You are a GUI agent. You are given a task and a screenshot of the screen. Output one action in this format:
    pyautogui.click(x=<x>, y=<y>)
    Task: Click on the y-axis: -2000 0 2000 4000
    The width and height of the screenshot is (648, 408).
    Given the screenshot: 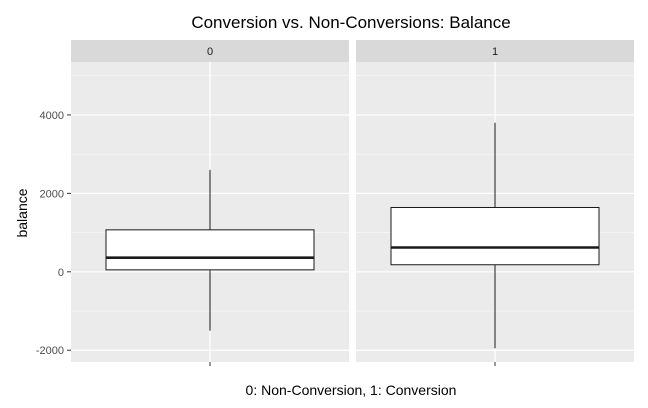 What is the action you would take?
    pyautogui.click(x=53, y=233)
    